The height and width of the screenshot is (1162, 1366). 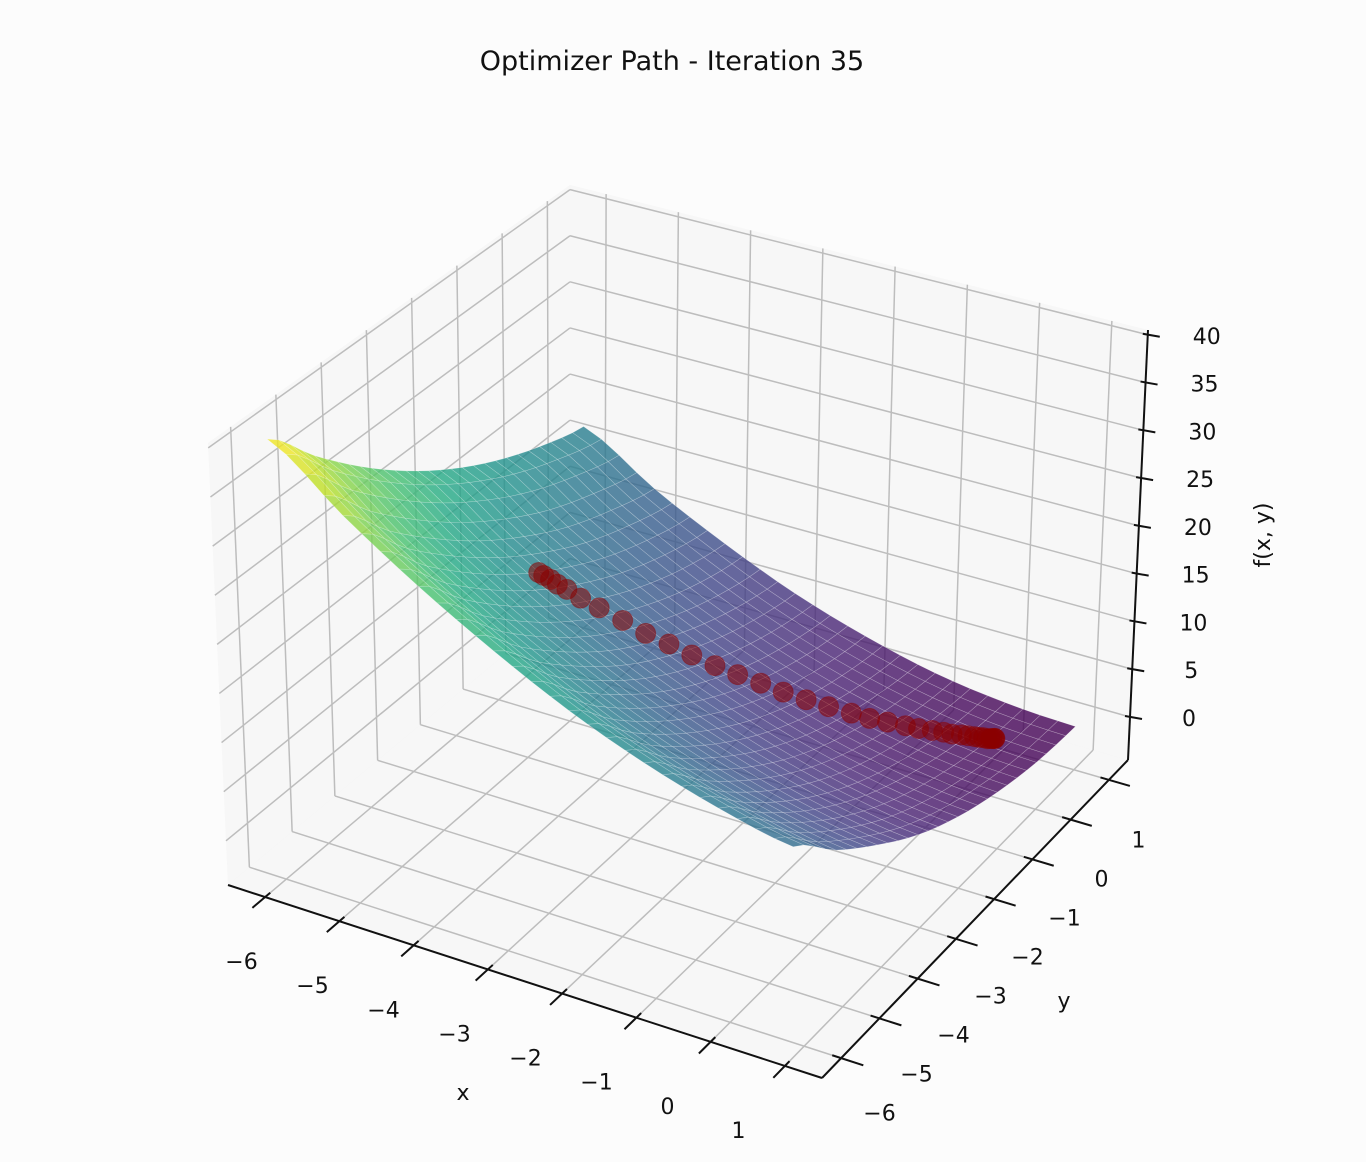 I want to click on z-tick-label: 25, so click(x=1200, y=480).